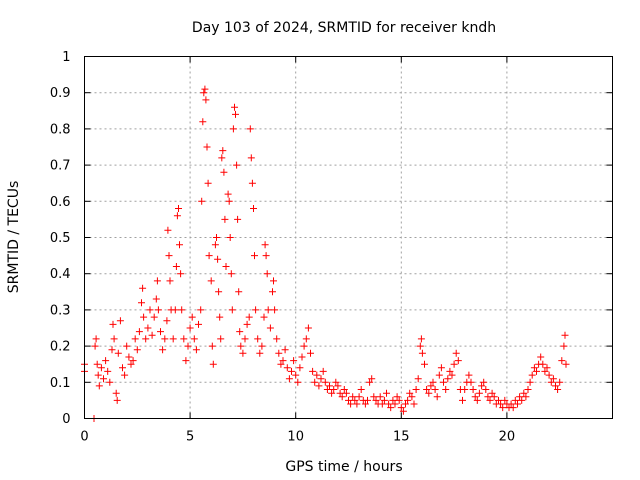  I want to click on x-tick-label: 0, so click(84, 437).